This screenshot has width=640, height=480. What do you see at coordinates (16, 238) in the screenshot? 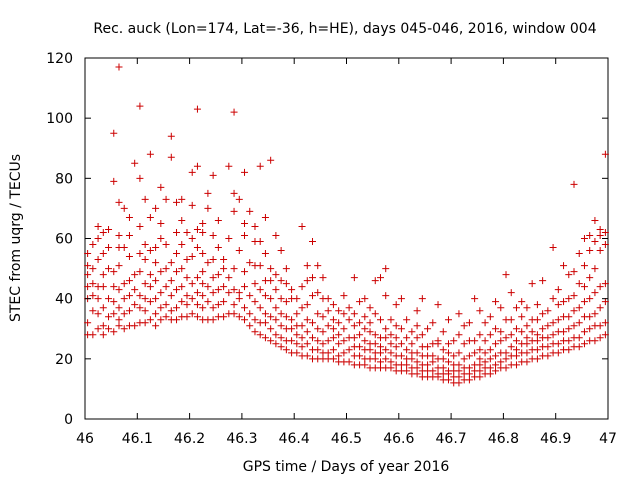
I see `y-axis-label: STEC from uqrg / TECUs` at bounding box center [16, 238].